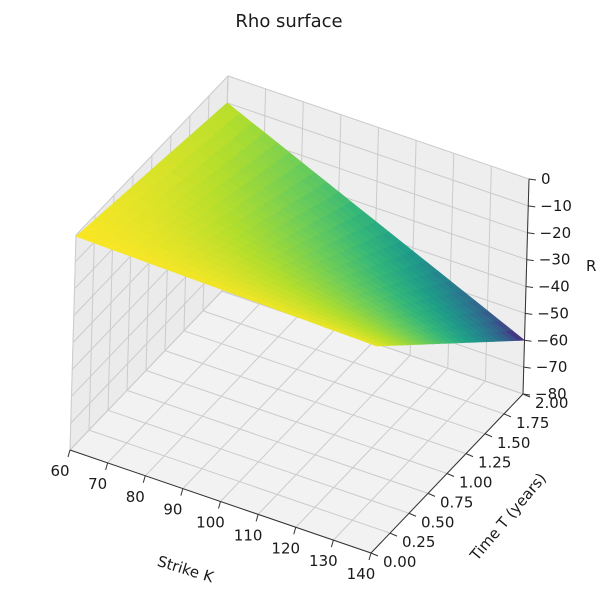 This screenshot has width=600, height=607. I want to click on x-tick-label: 140, so click(361, 574).